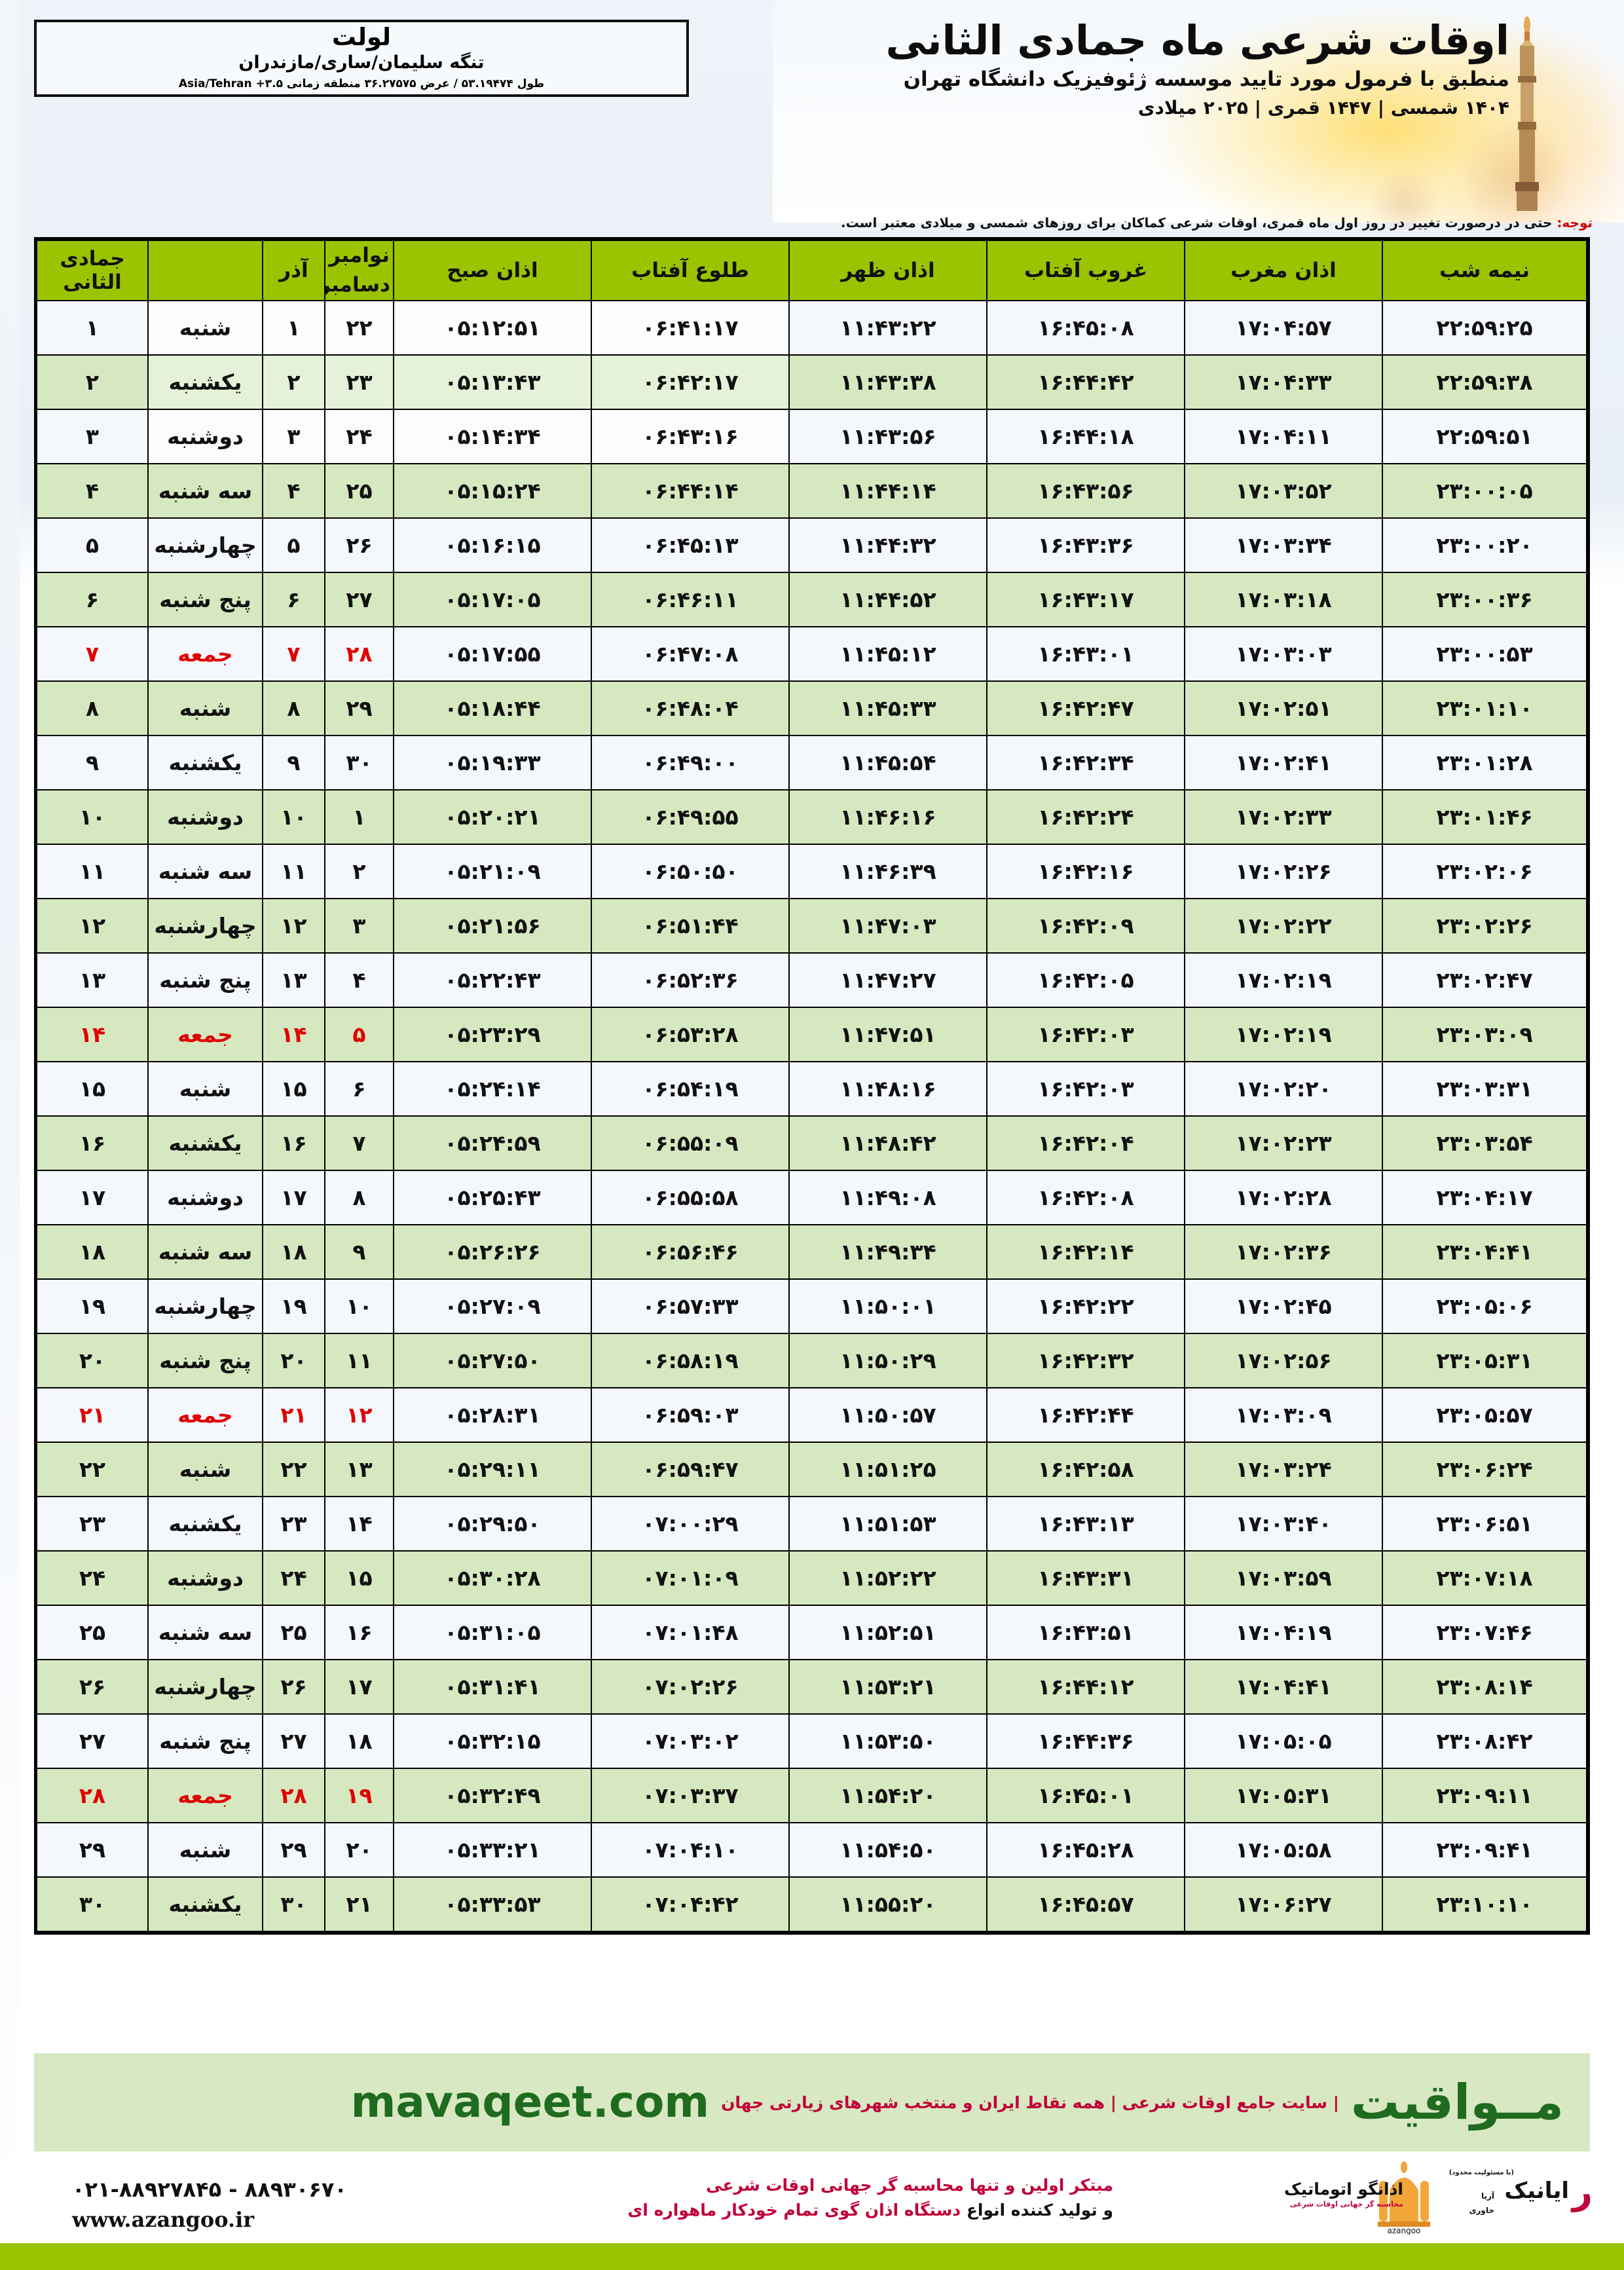  Describe the element at coordinates (293, 1088) in the screenshot. I see `cell-shamsi: ۱۵` at that location.